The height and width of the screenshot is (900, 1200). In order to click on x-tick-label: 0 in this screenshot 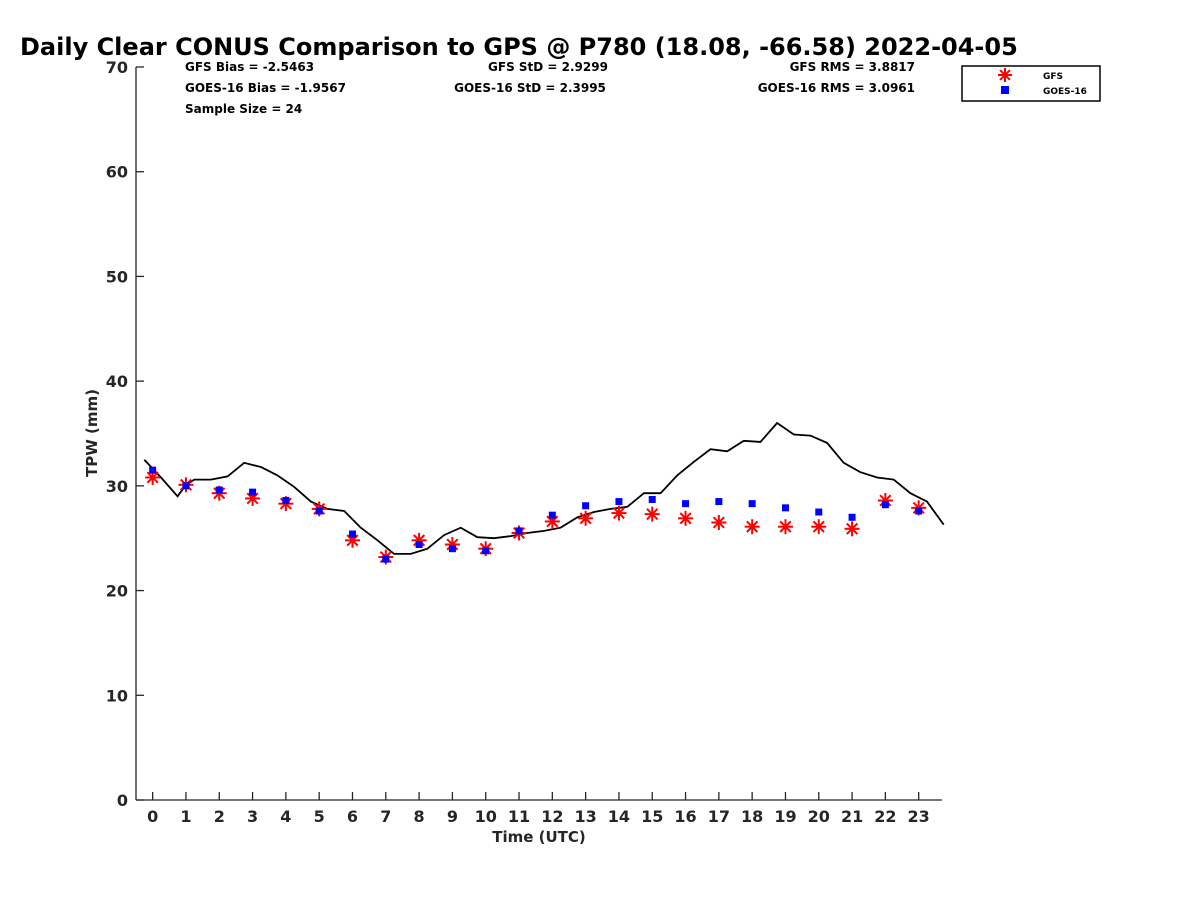, I will do `click(152, 816)`.